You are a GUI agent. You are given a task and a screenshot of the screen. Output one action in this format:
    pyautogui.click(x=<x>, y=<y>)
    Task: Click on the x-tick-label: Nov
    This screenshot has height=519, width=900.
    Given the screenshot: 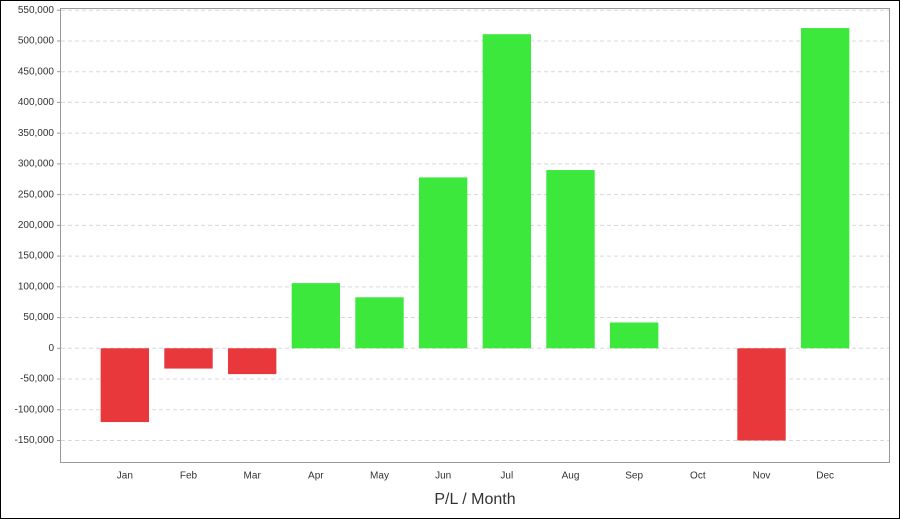 What is the action you would take?
    pyautogui.click(x=762, y=476)
    